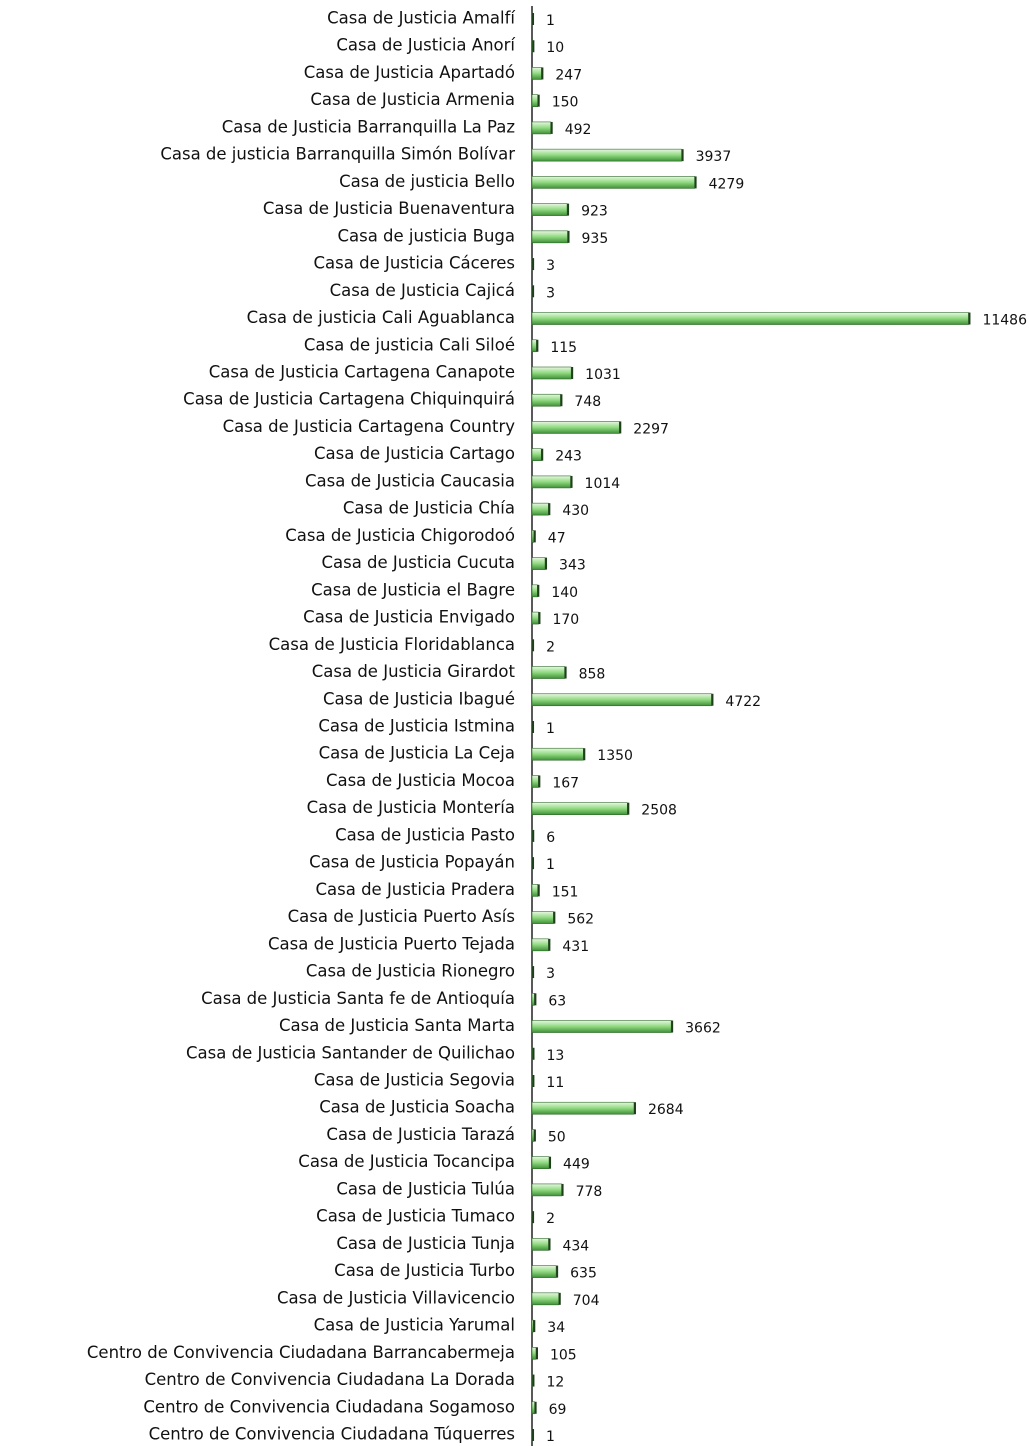  I want to click on value-label: 247, so click(568, 75).